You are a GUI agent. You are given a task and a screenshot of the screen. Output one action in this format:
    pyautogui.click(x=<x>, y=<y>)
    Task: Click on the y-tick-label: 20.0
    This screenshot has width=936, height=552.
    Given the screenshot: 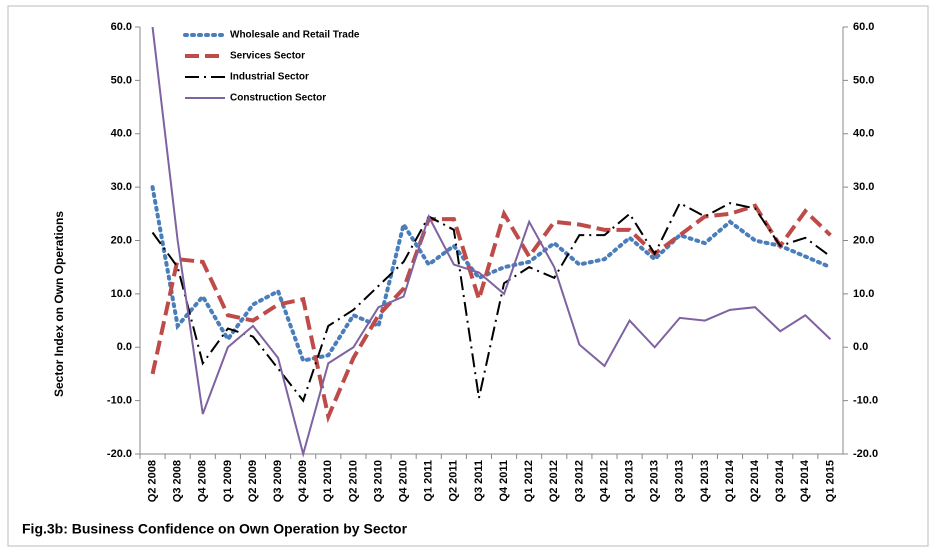 What is the action you would take?
    pyautogui.click(x=121, y=240)
    